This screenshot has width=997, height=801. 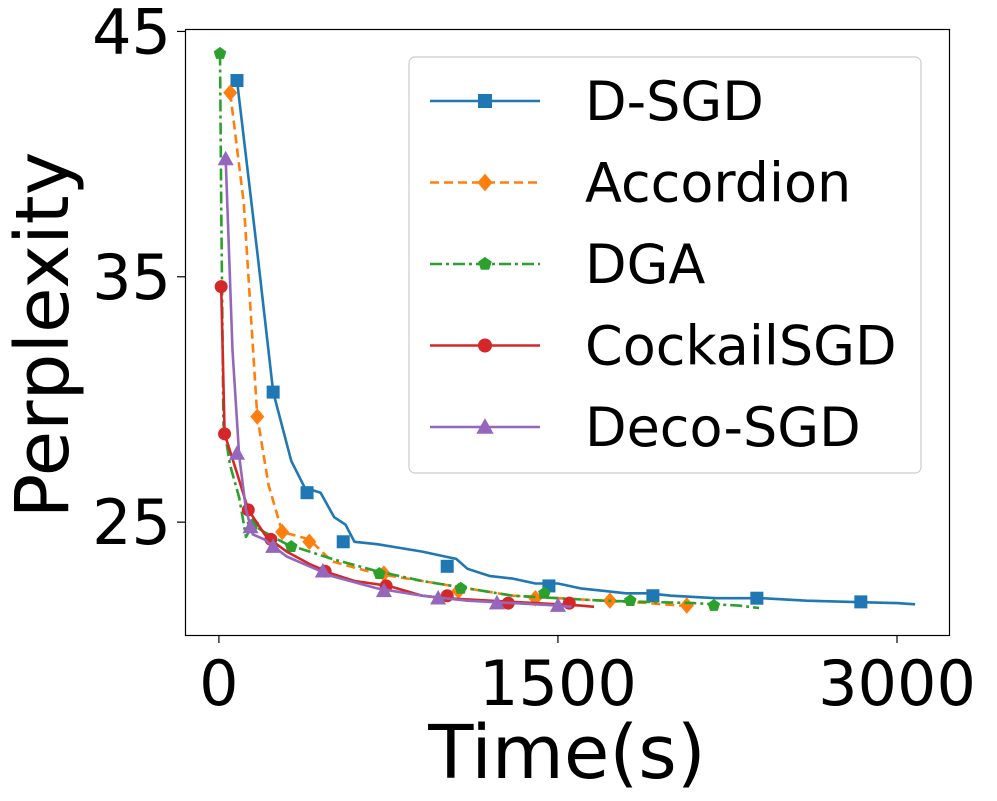 What do you see at coordinates (566, 753) in the screenshot?
I see `x-axis-label: Time(s)` at bounding box center [566, 753].